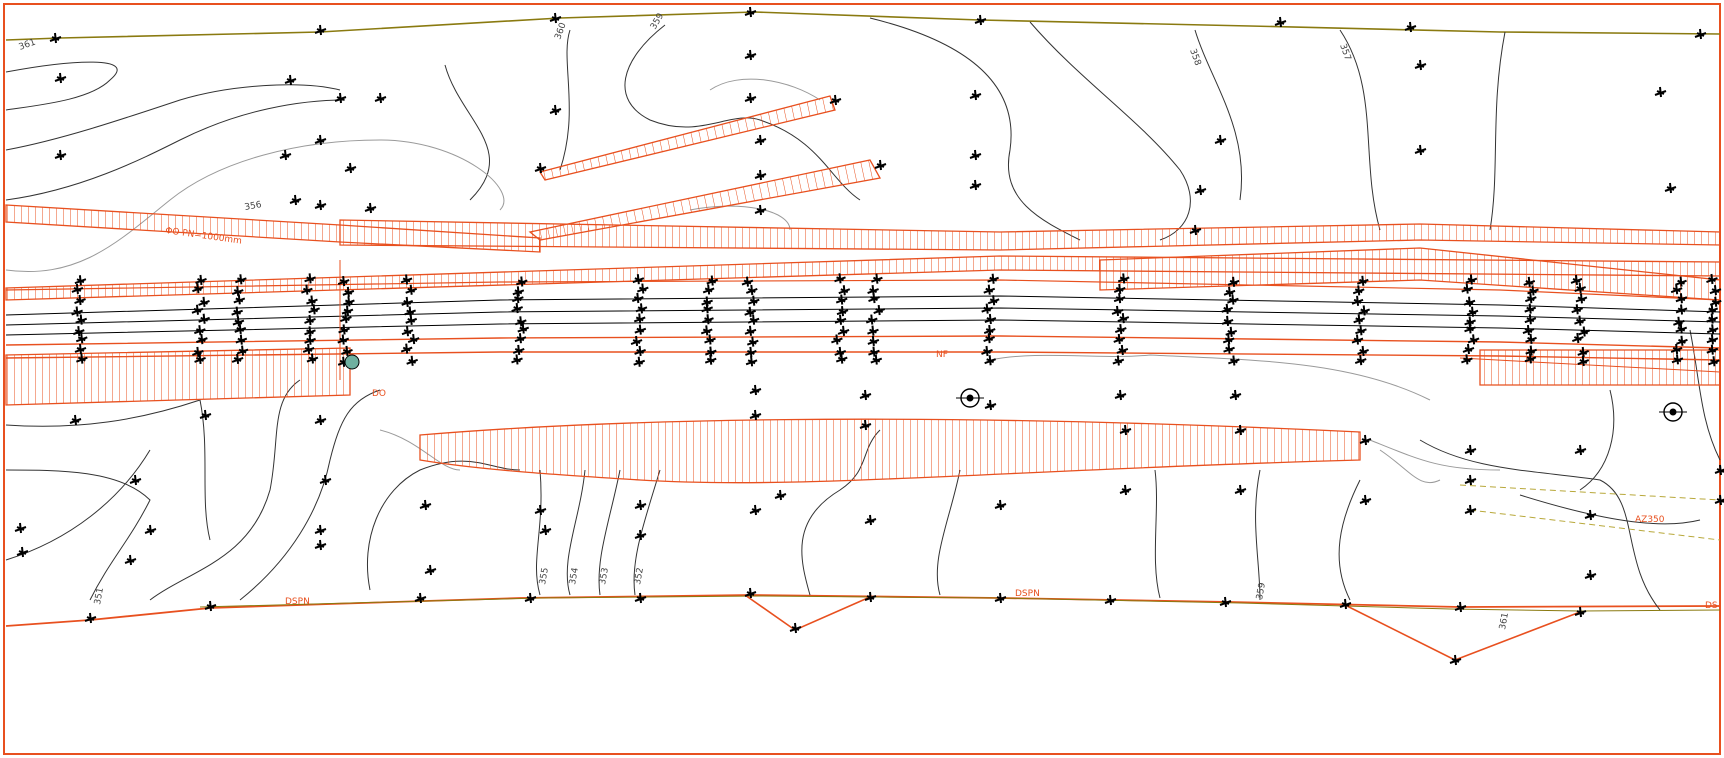 This screenshot has width=1724, height=758. I want to click on code-label: DO, so click(379, 394).